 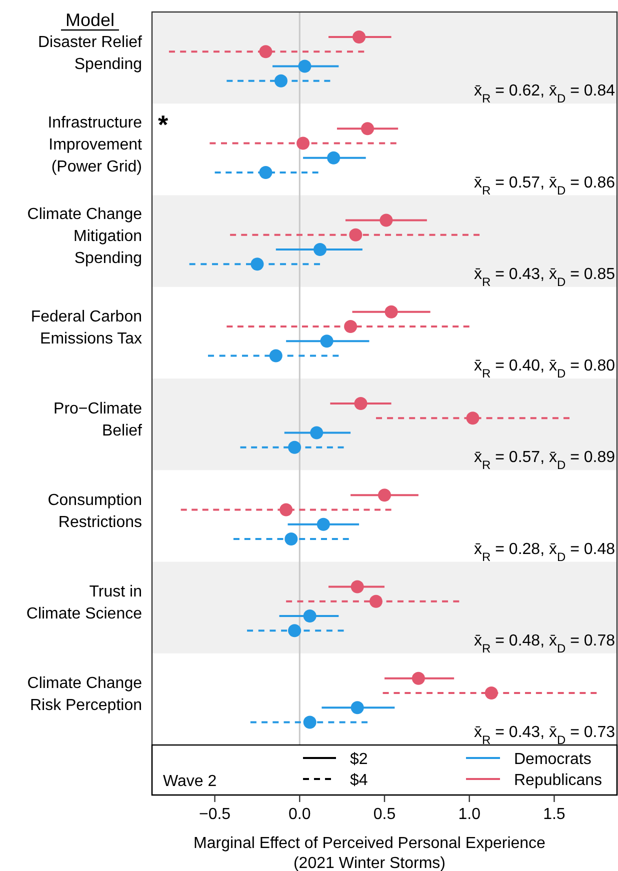 I want to click on annotation: $4, so click(x=359, y=780).